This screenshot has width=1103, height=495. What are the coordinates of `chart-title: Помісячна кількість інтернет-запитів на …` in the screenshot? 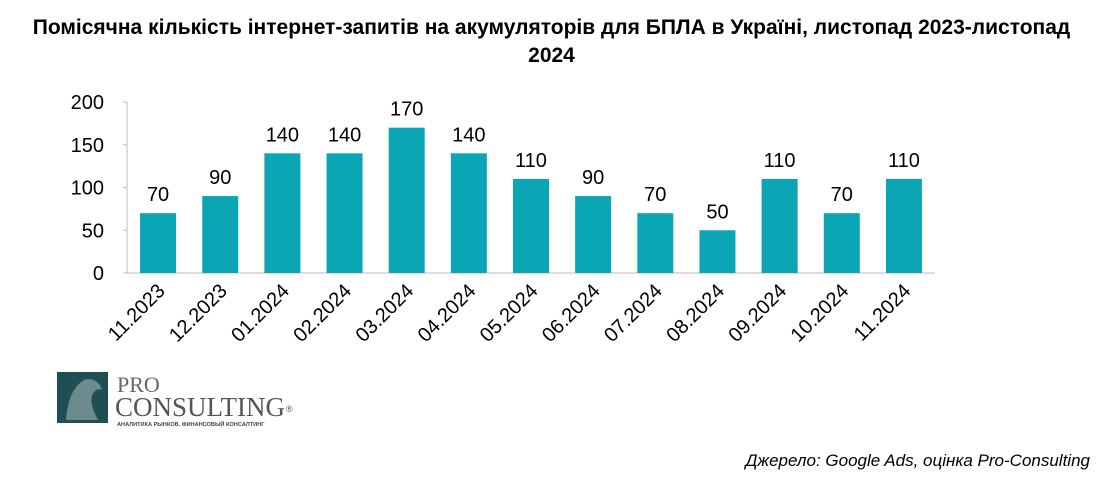 It's located at (551, 41).